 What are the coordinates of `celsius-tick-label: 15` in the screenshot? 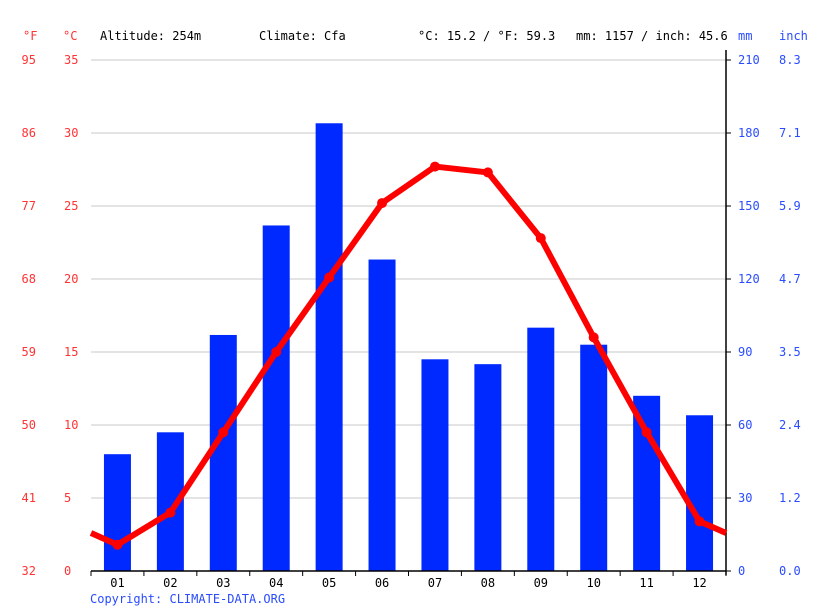 It's located at (71, 352).